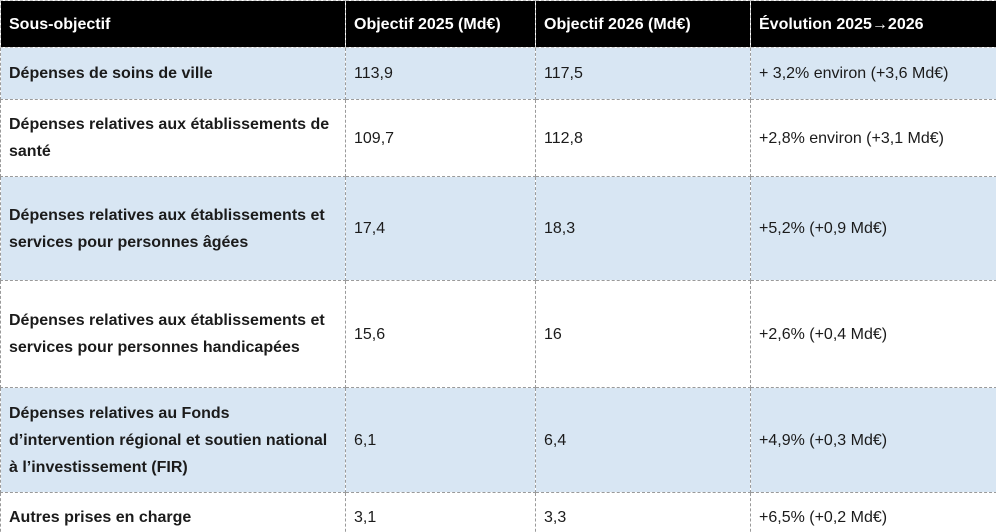 The height and width of the screenshot is (532, 996). I want to click on objectif-2025-value: 17,4, so click(440, 228).